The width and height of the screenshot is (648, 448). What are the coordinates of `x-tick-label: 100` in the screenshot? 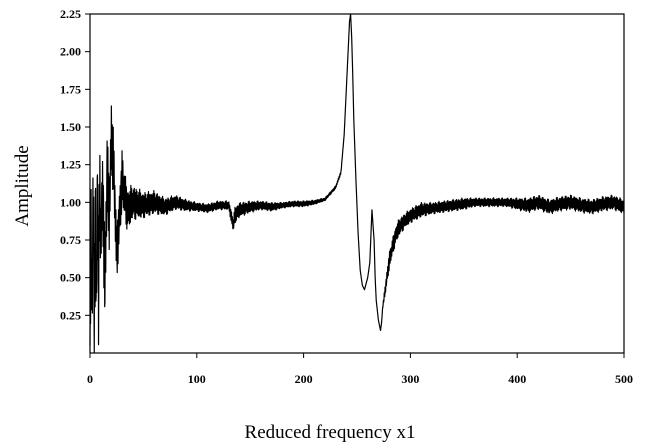 It's located at (197, 379).